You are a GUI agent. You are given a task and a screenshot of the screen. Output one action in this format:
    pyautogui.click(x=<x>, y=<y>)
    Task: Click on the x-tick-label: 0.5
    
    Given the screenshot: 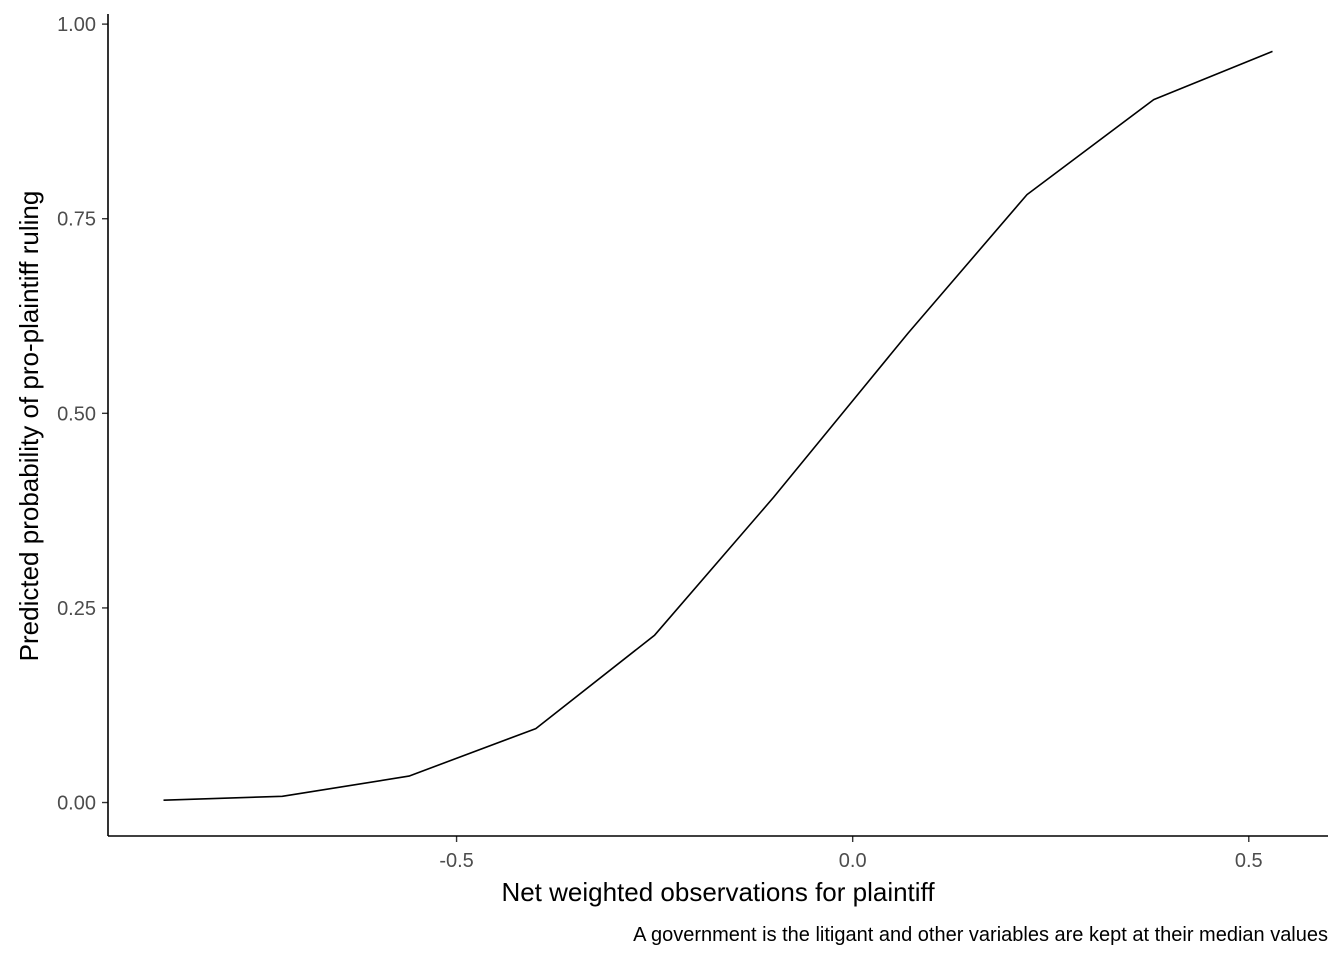 What is the action you would take?
    pyautogui.click(x=1249, y=861)
    